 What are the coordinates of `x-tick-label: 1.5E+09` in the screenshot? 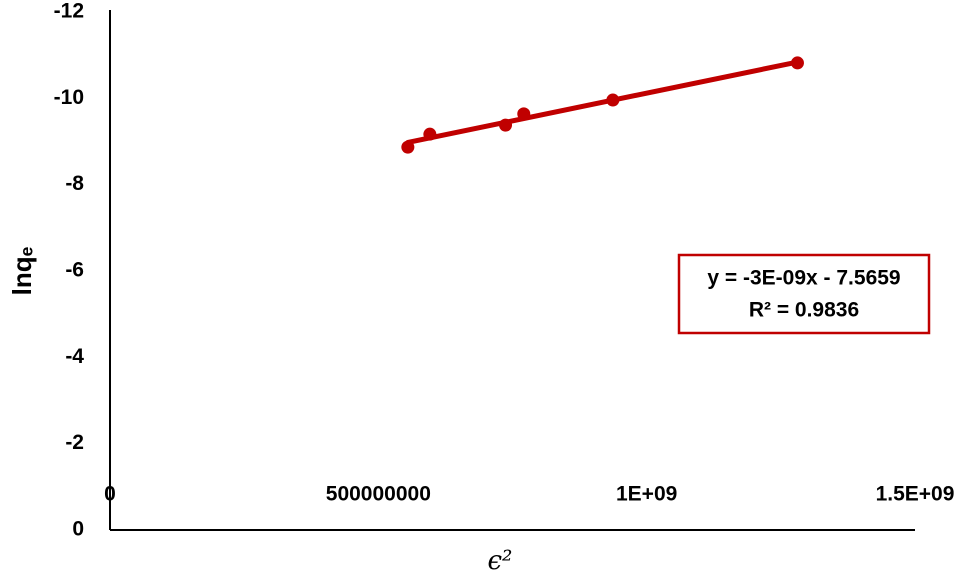 It's located at (915, 494).